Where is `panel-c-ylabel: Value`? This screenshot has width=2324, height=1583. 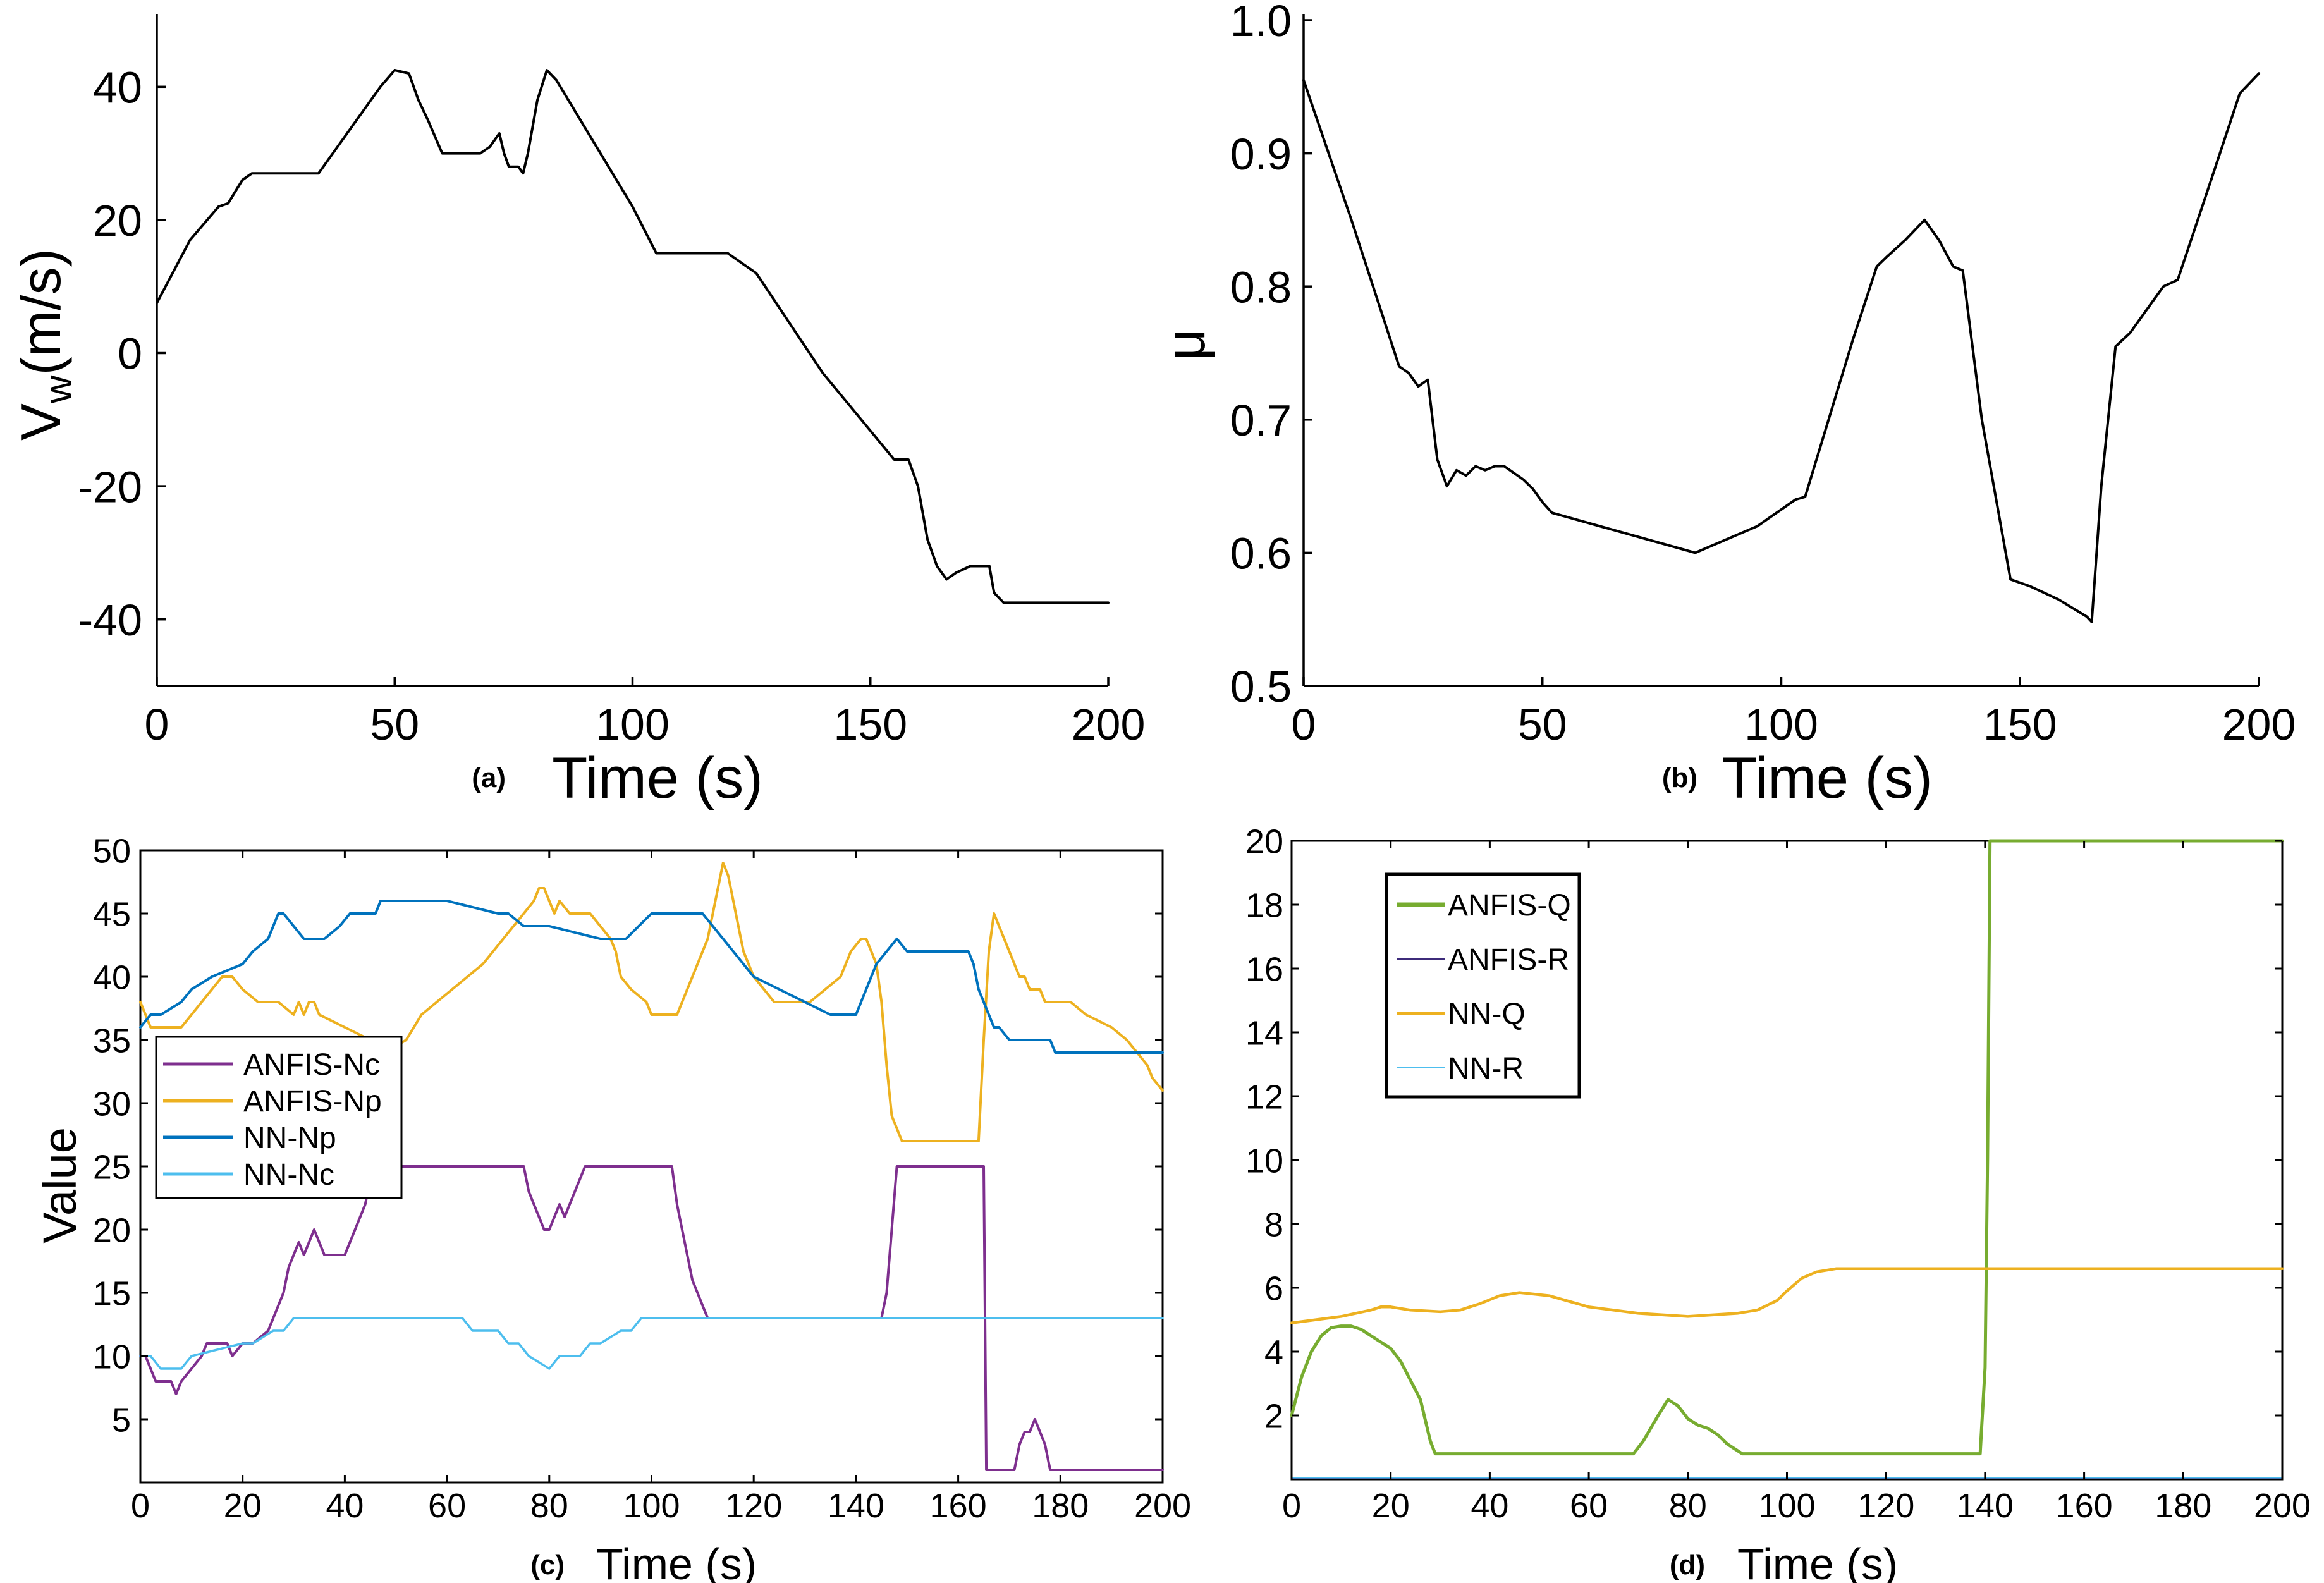
panel-c-ylabel: Value is located at coordinates (60, 1185).